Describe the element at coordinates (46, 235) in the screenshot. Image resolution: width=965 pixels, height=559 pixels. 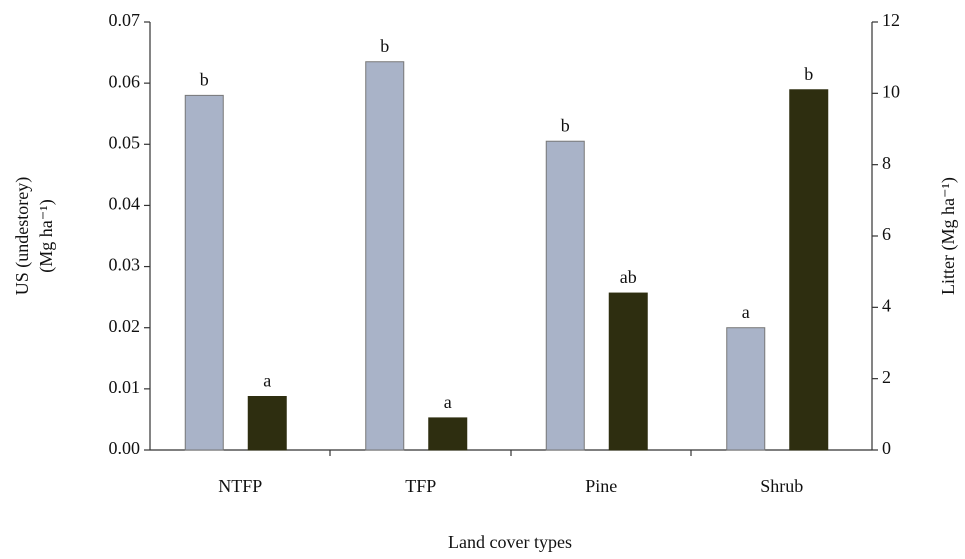
I see `y-axis-label: (Mg ha⁻¹)` at that location.